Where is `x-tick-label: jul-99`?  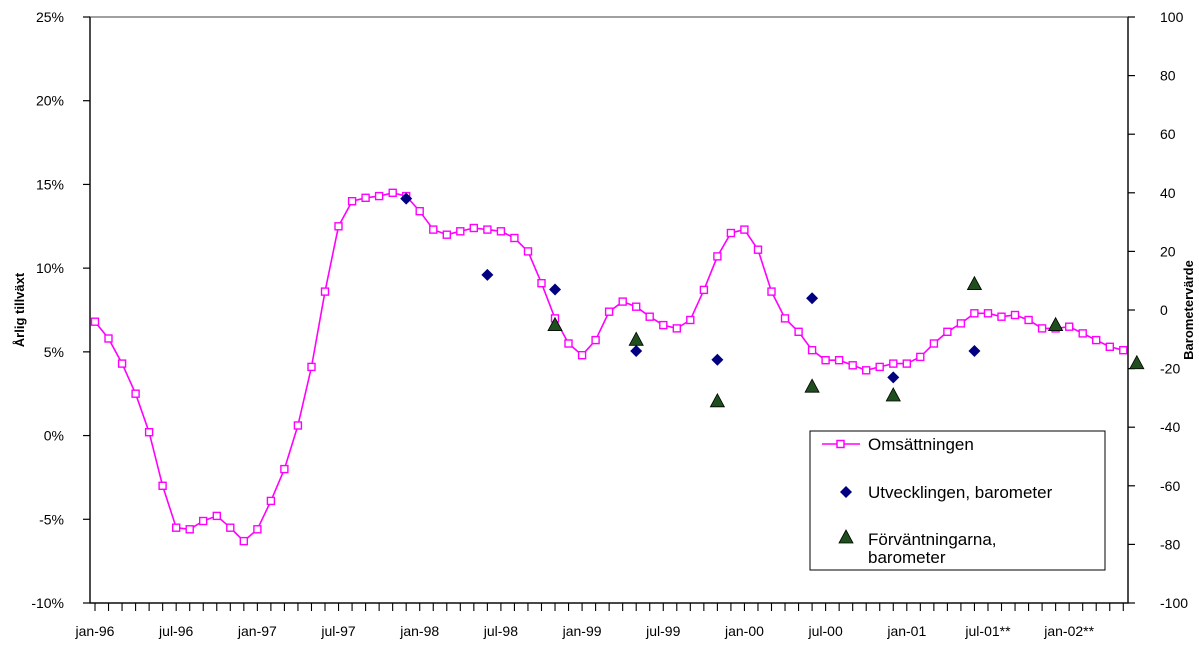
x-tick-label: jul-99 is located at coordinates (662, 631).